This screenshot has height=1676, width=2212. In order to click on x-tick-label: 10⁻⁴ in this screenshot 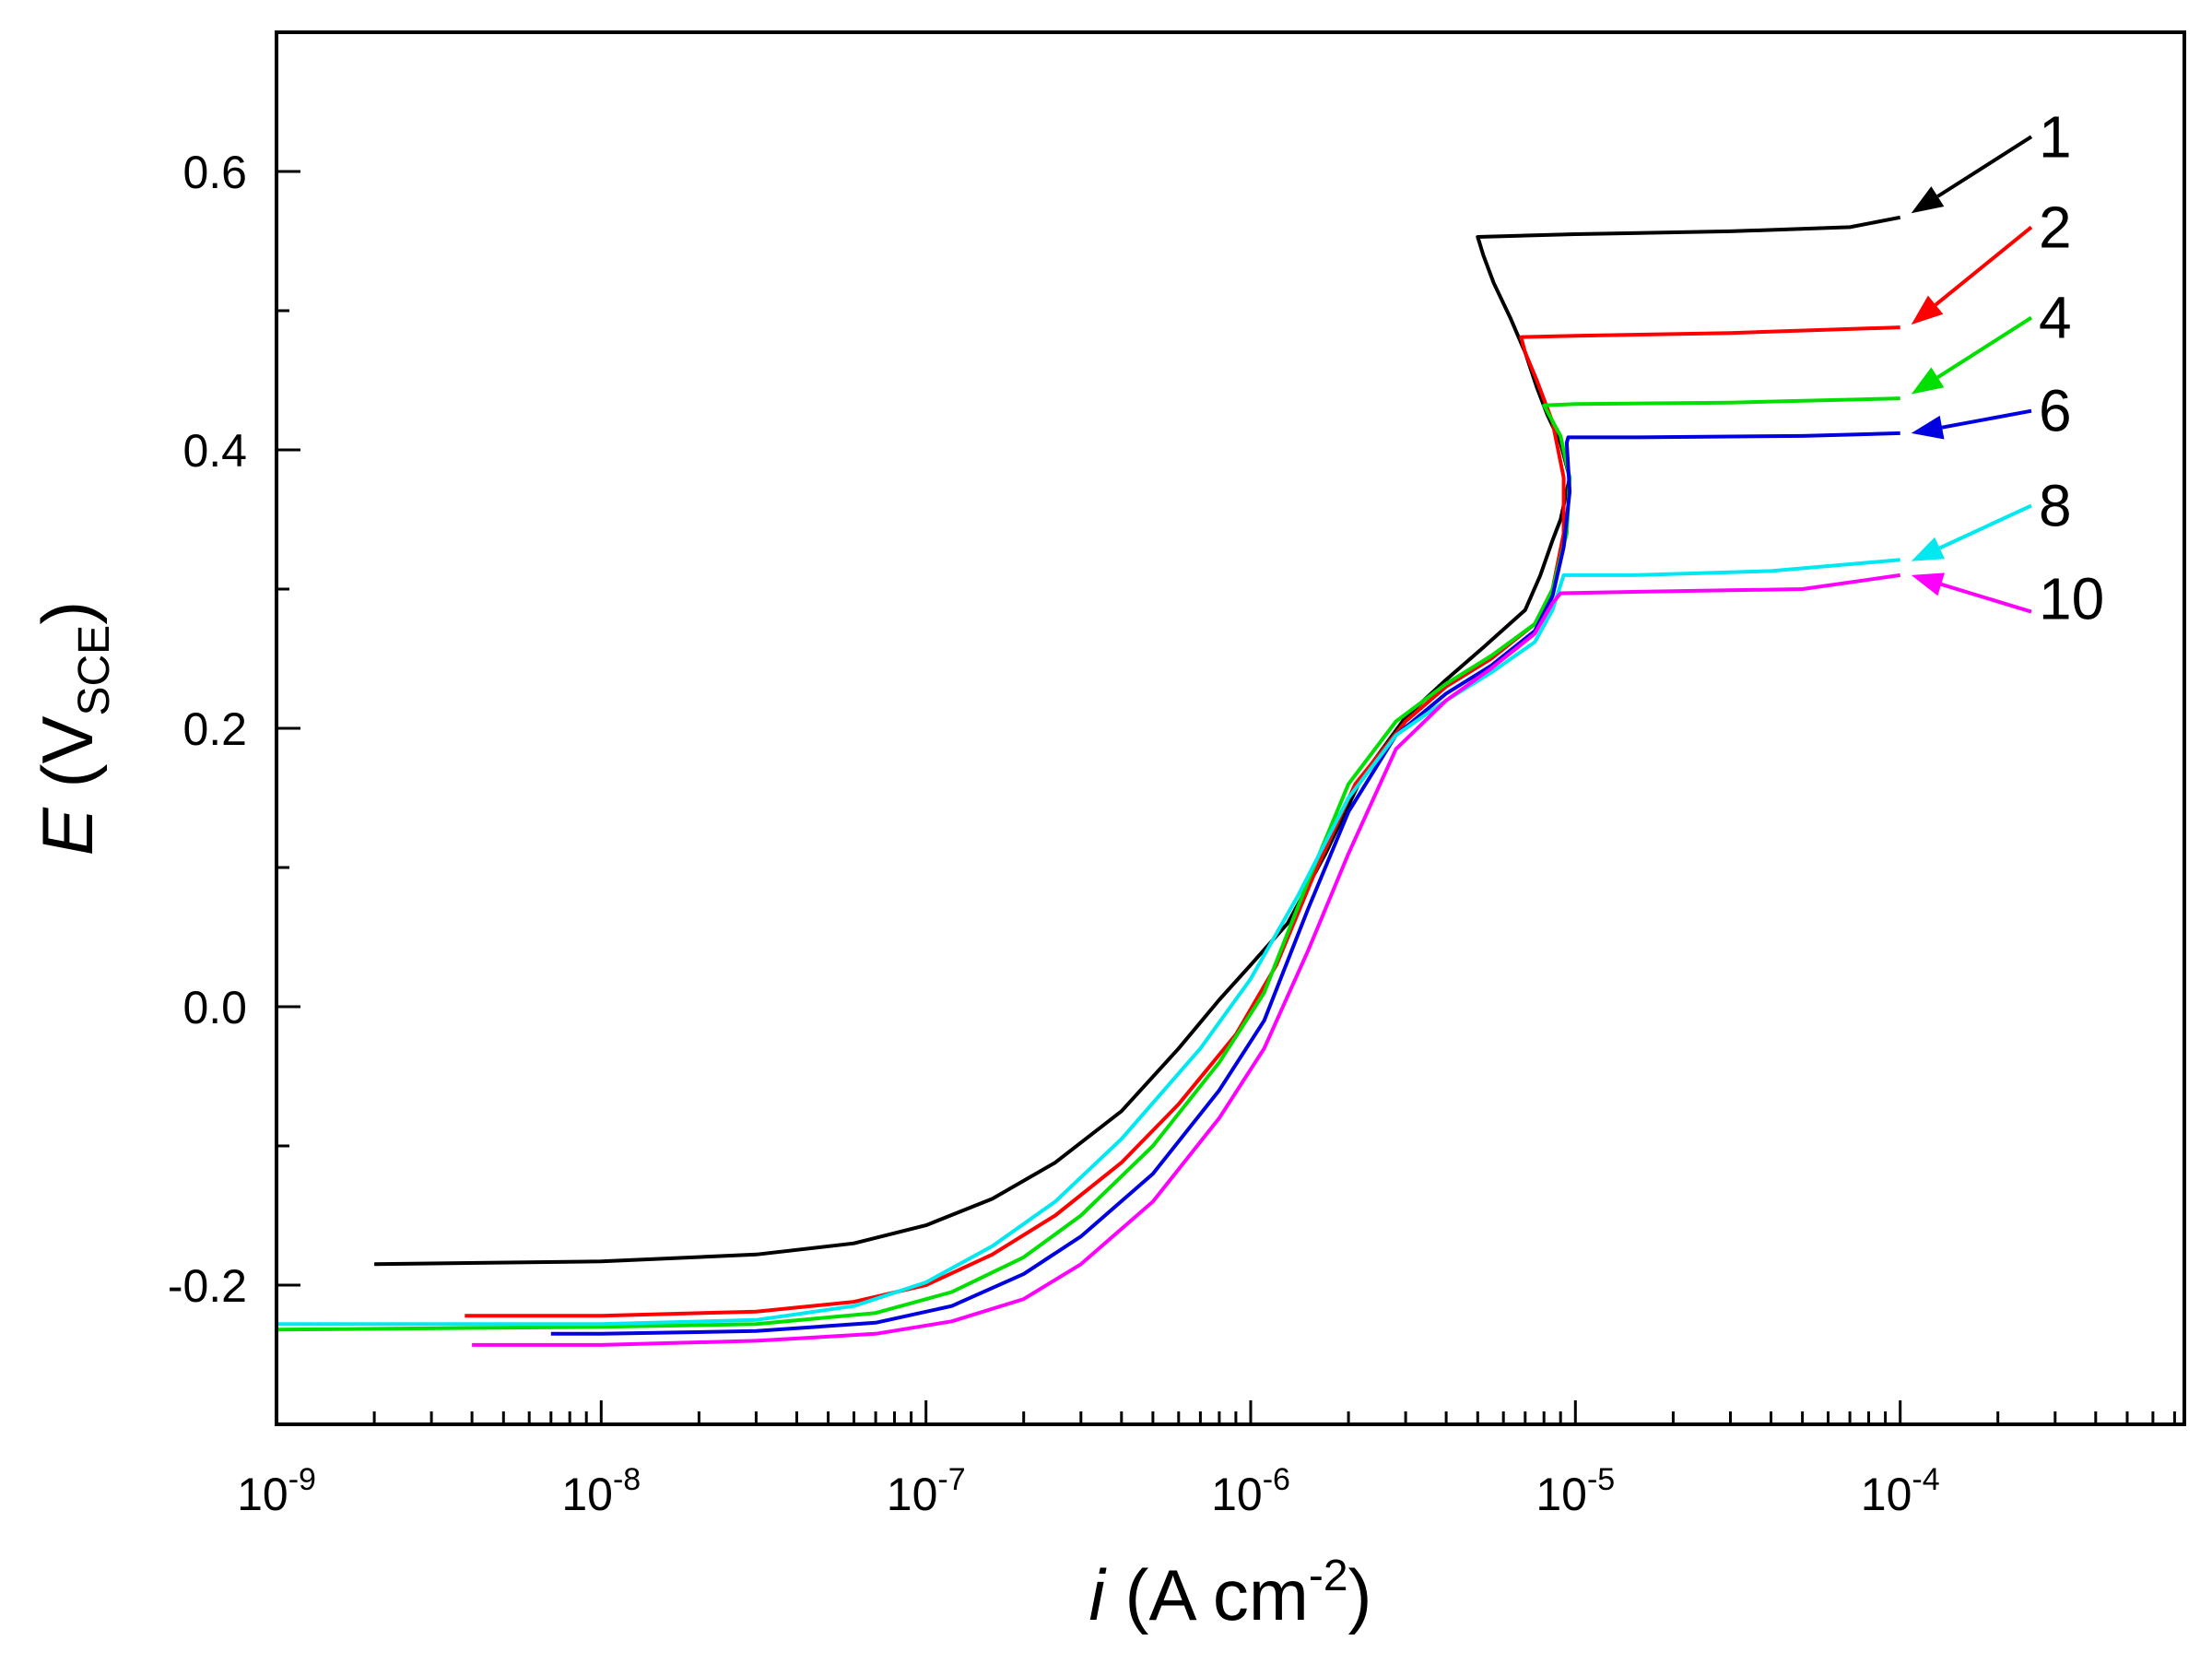, I will do `click(1900, 1491)`.